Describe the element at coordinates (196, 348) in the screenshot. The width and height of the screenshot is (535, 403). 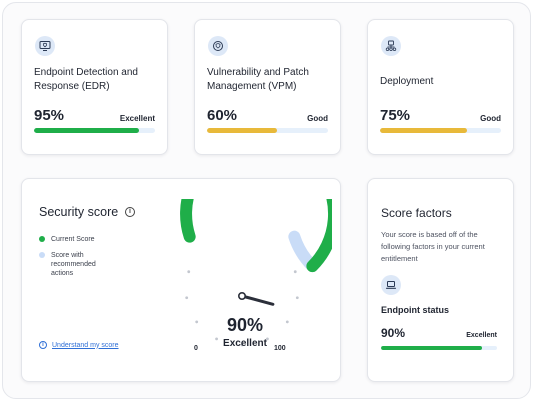
I see `gauge-min-label: 0` at that location.